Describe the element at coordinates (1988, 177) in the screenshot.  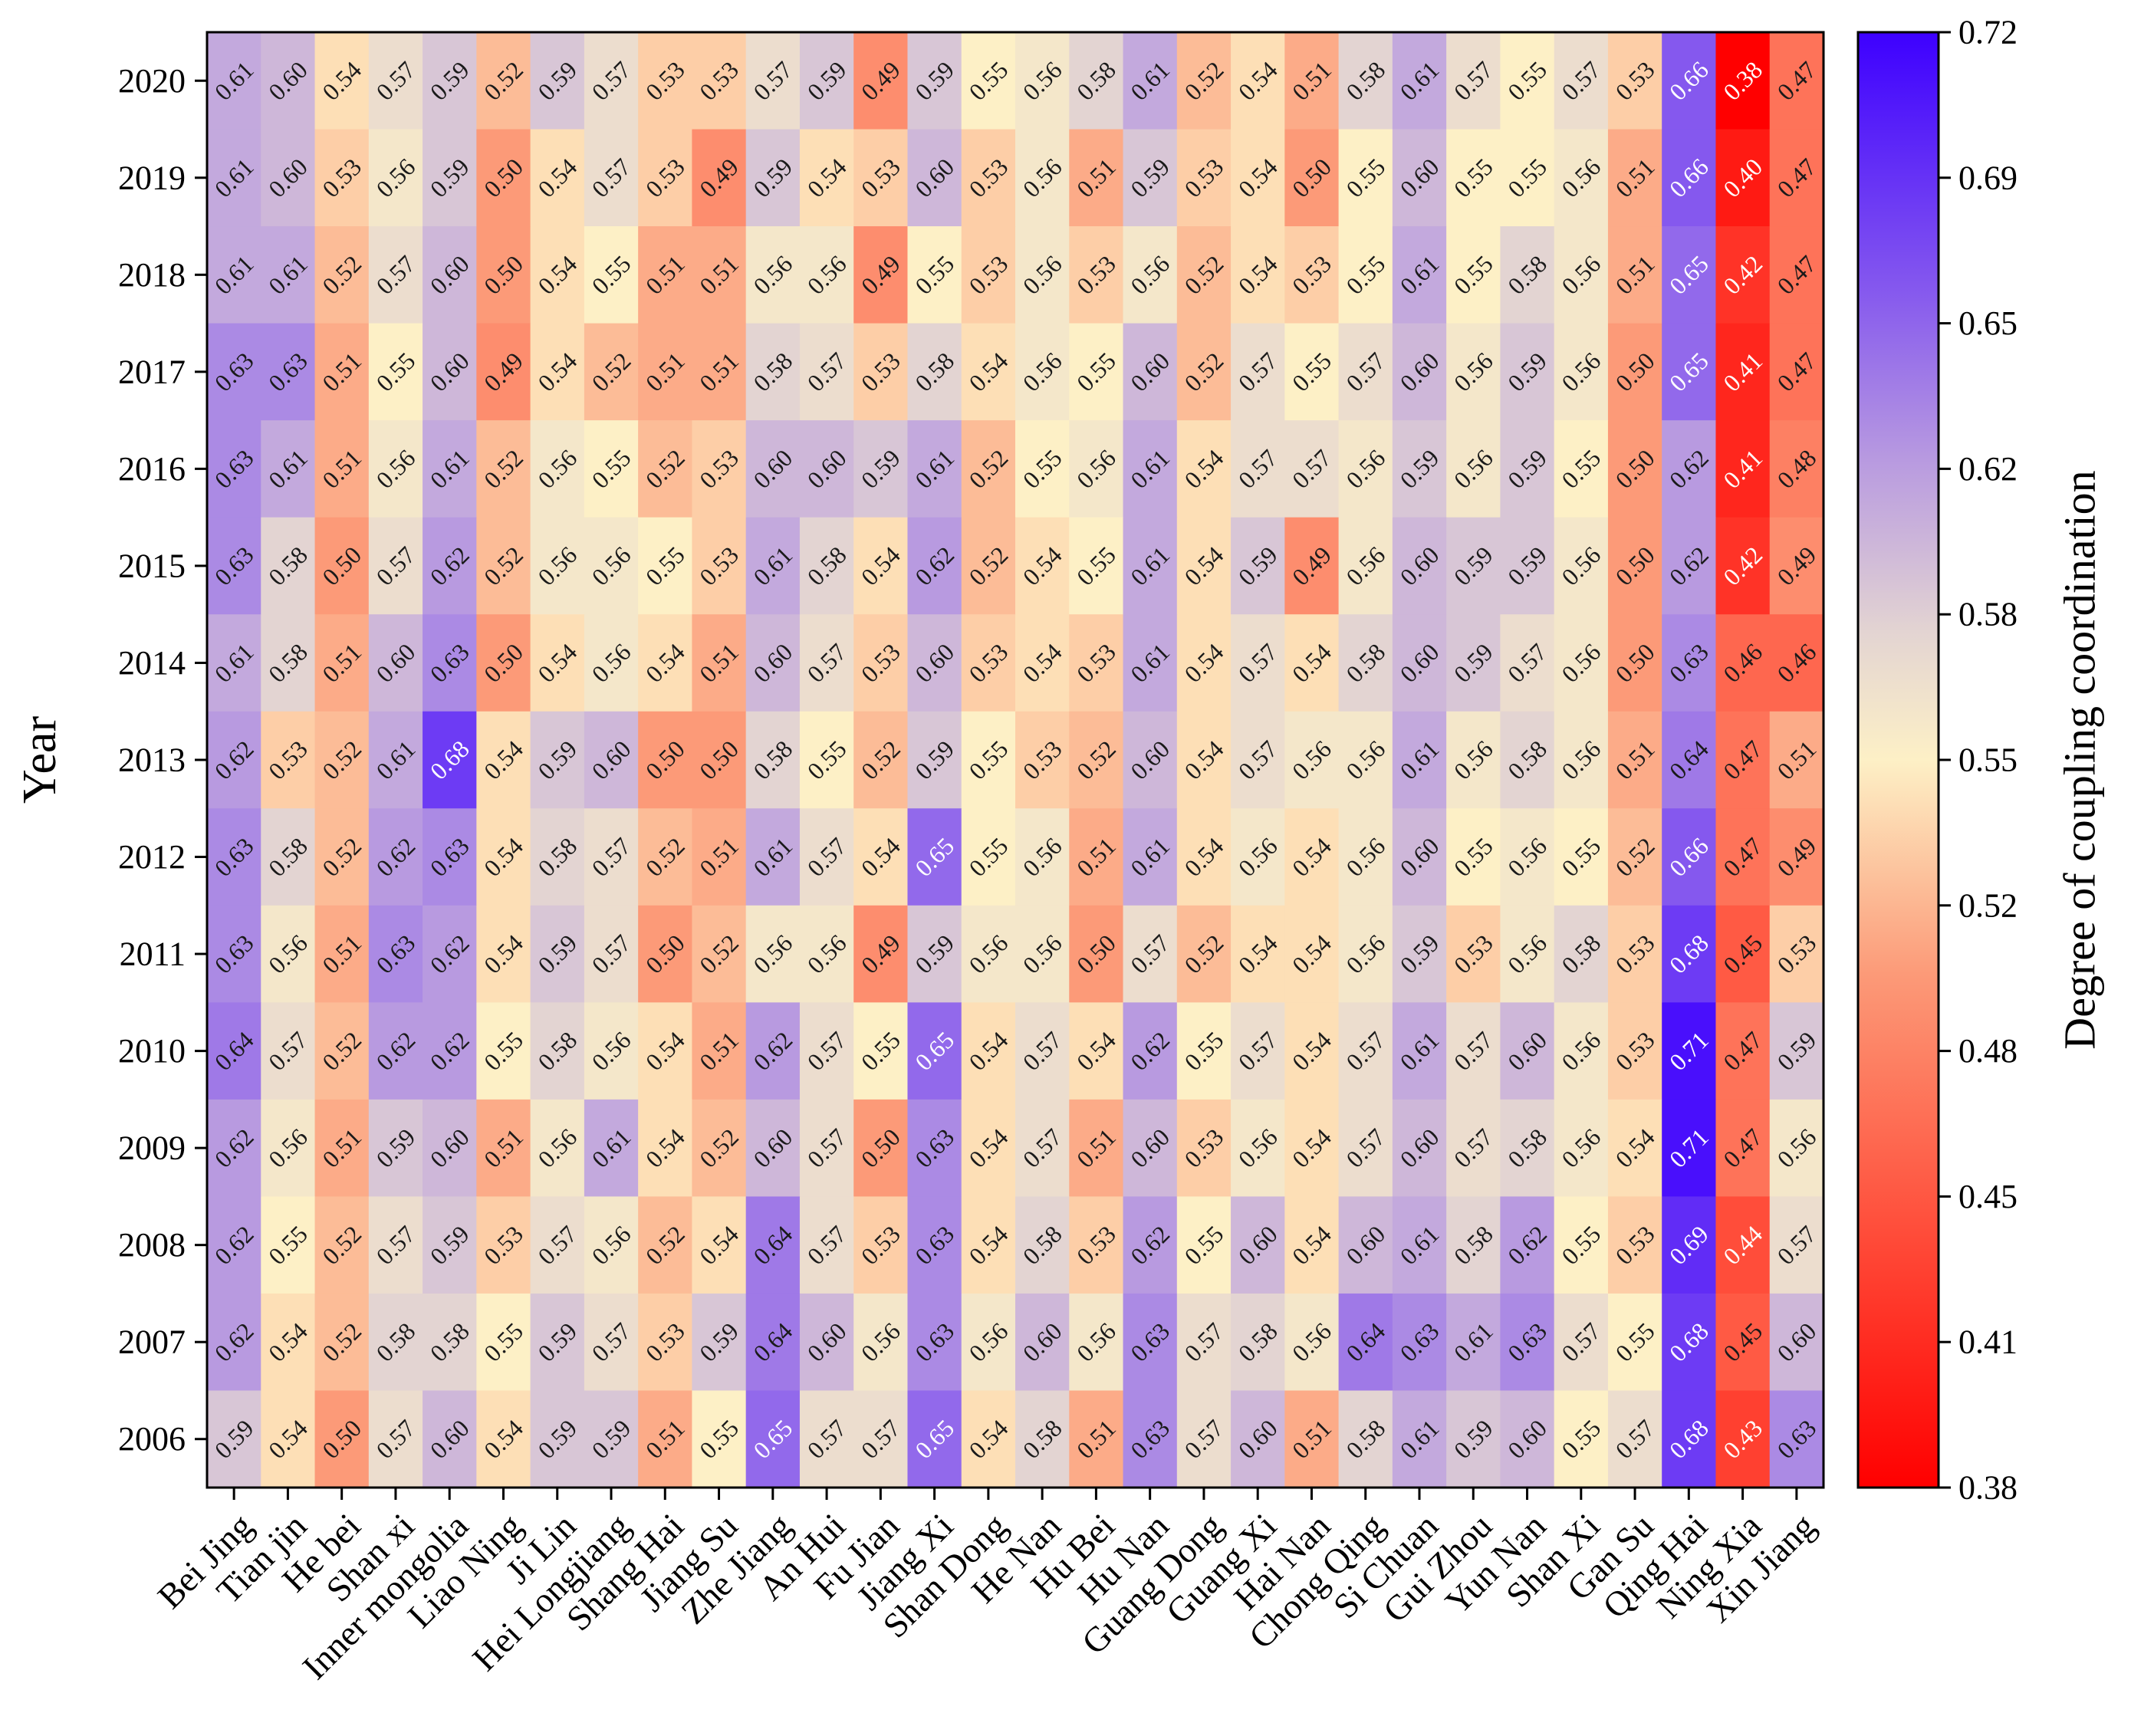
I see `colorbar-tick-label: 0.69` at that location.